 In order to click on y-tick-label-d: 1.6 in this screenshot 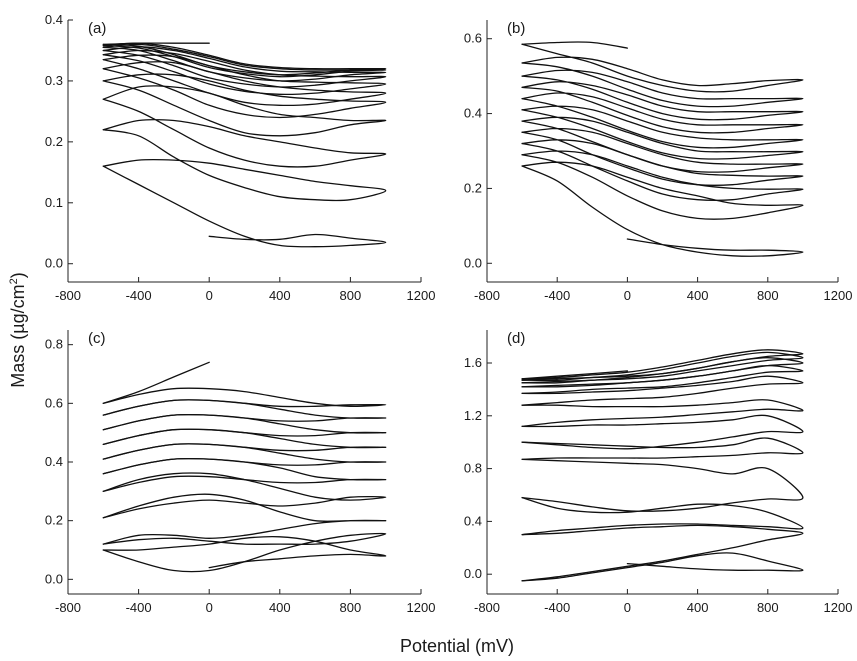, I will do `click(473, 362)`.